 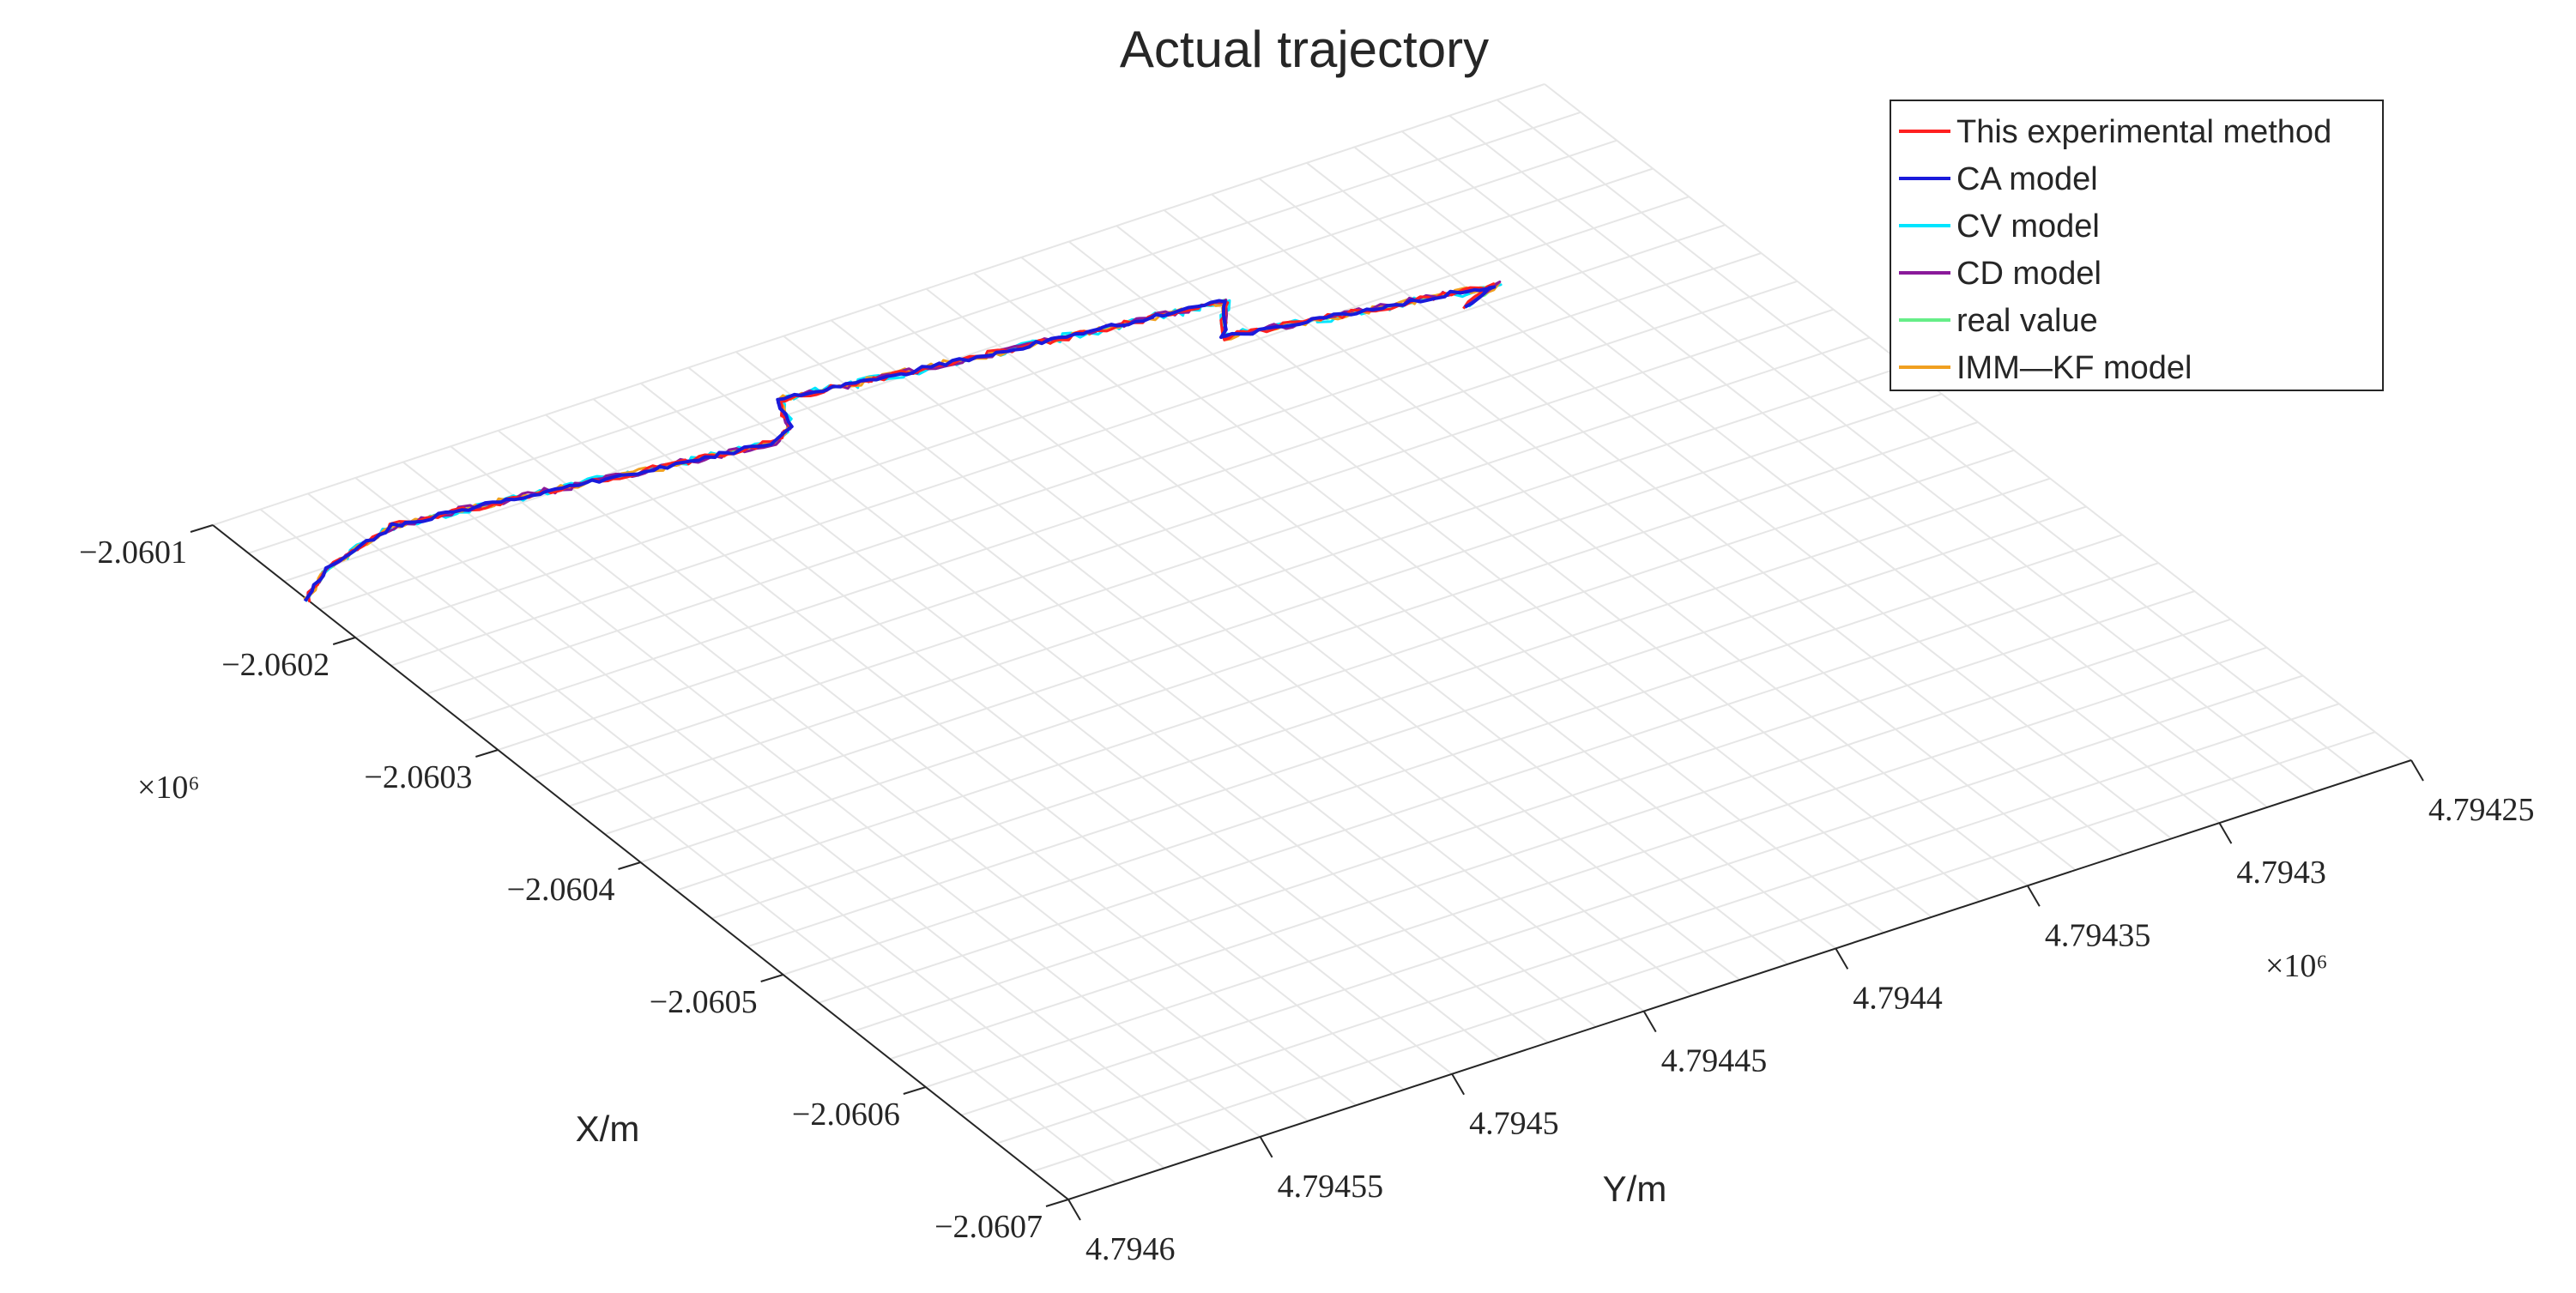 What do you see at coordinates (133, 553) in the screenshot?
I see `x-tick-label: −2.0601` at bounding box center [133, 553].